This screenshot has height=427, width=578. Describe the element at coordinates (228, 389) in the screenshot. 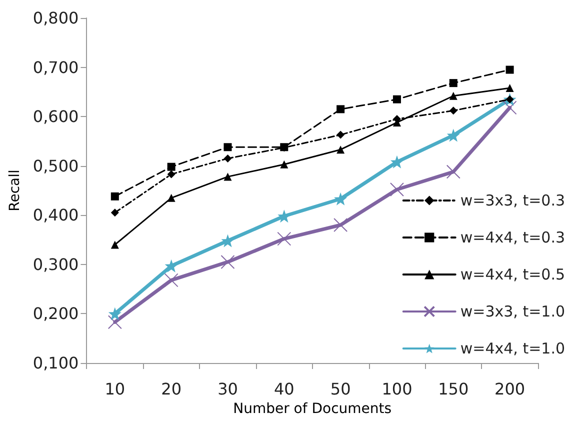

I see `x-tick-label: 30` at that location.